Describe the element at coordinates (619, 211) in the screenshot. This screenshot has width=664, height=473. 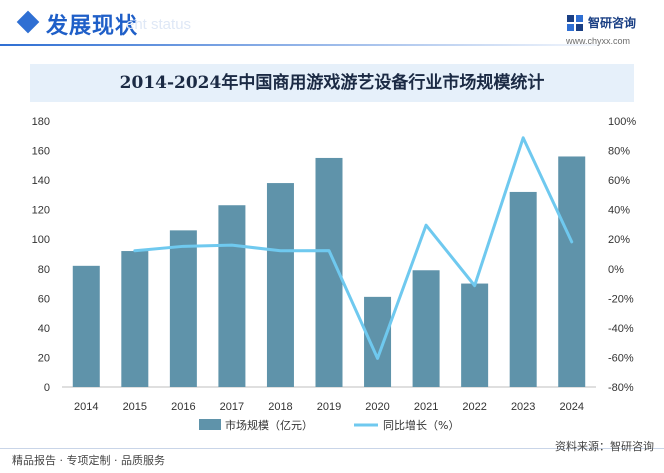
I see `y-right-tick-label: 40%` at that location.